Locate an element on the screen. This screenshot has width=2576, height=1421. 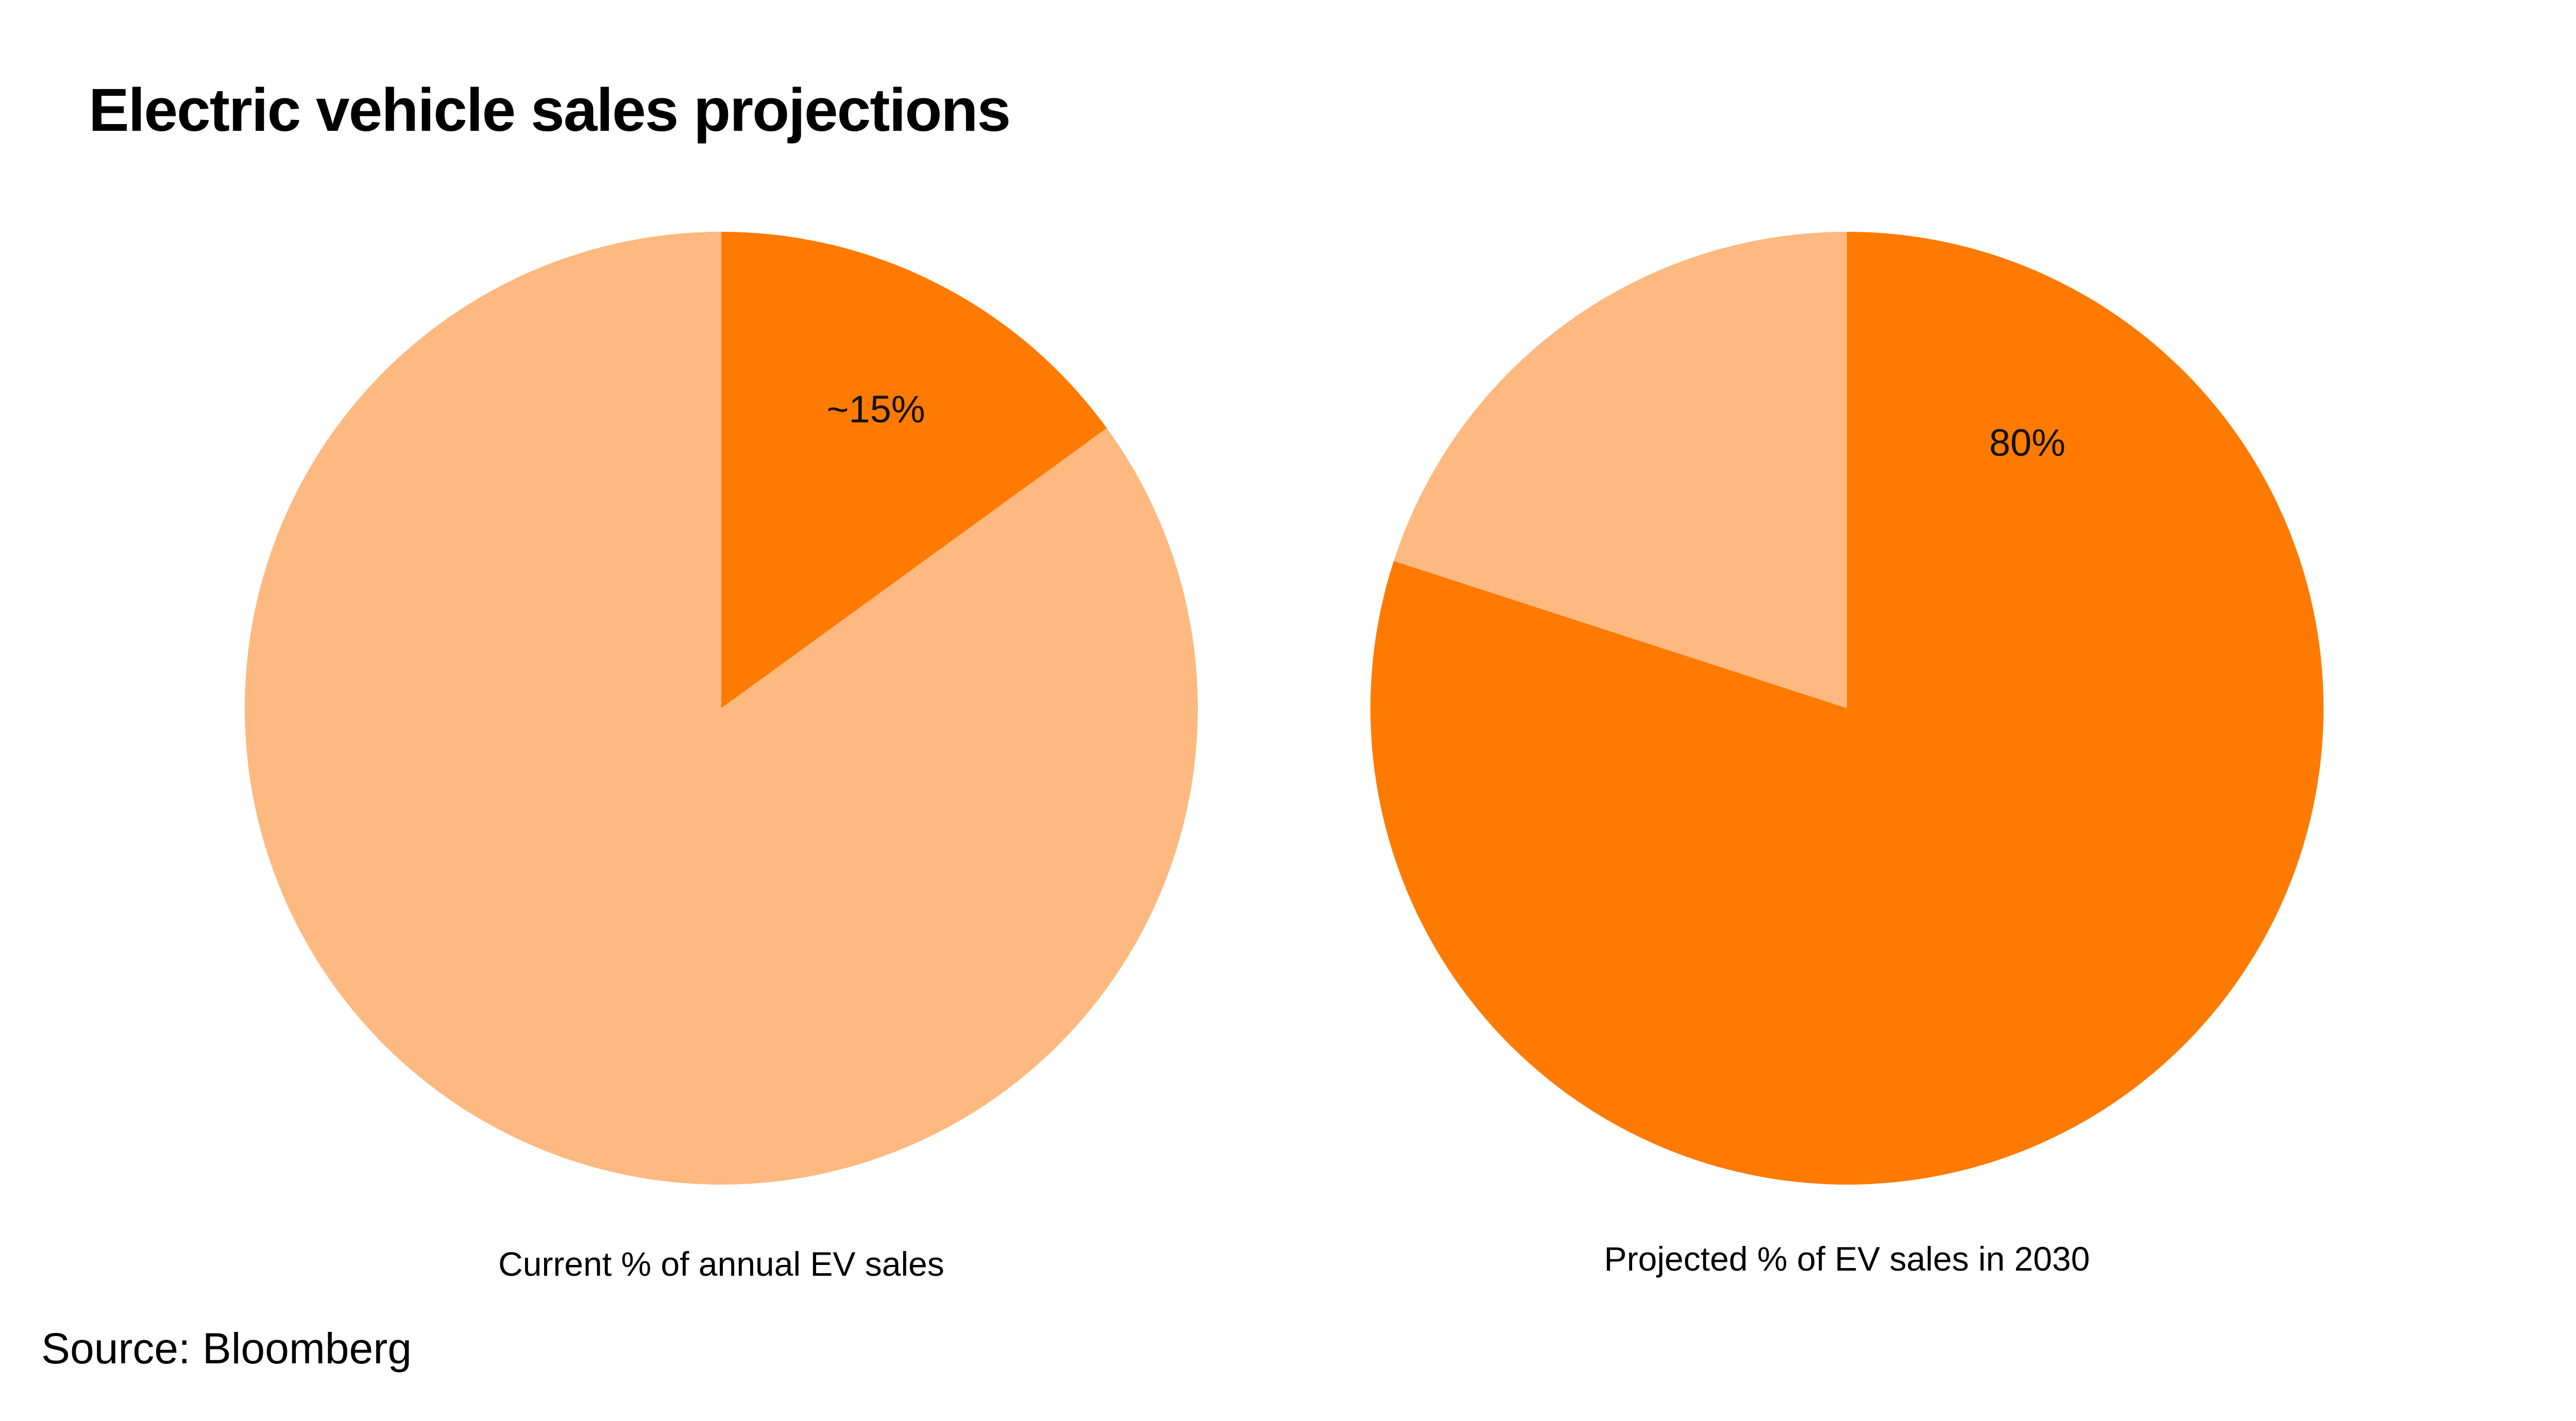
pie-caption-projected: Projected % of EV sales in 2030 is located at coordinates (1847, 1259).